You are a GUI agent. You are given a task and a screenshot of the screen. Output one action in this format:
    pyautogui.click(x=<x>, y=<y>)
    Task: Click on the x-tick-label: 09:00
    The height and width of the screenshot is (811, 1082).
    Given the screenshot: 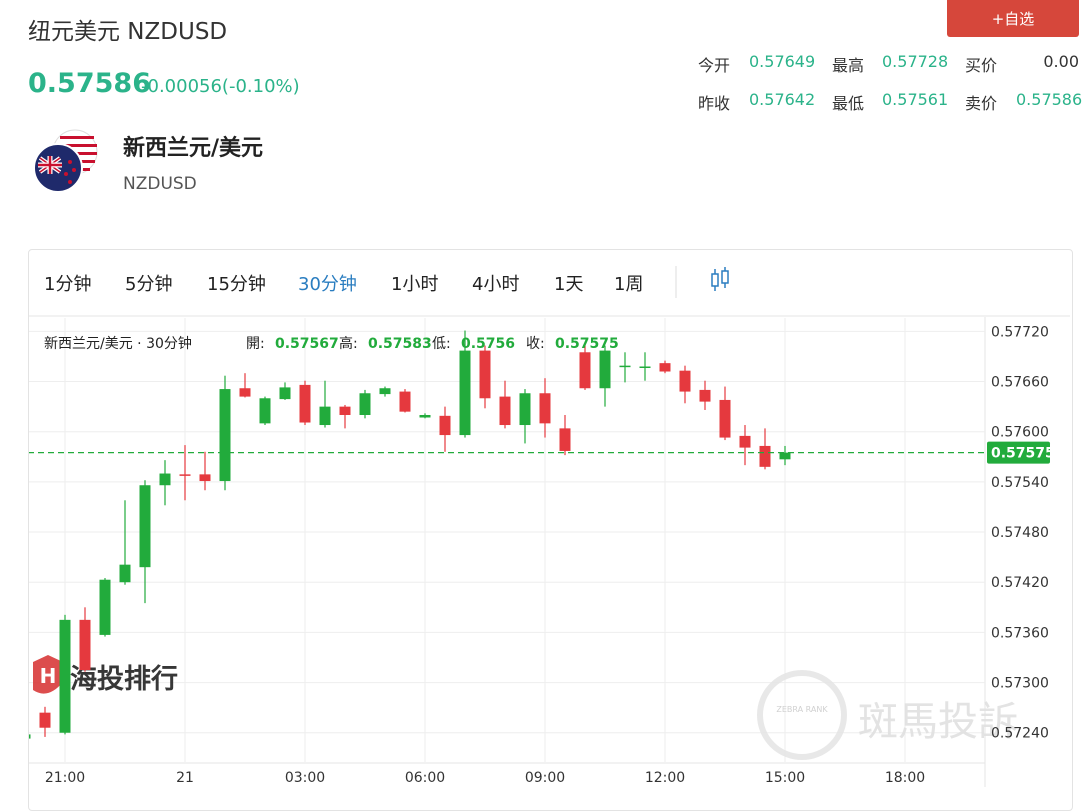 What is the action you would take?
    pyautogui.click(x=545, y=778)
    